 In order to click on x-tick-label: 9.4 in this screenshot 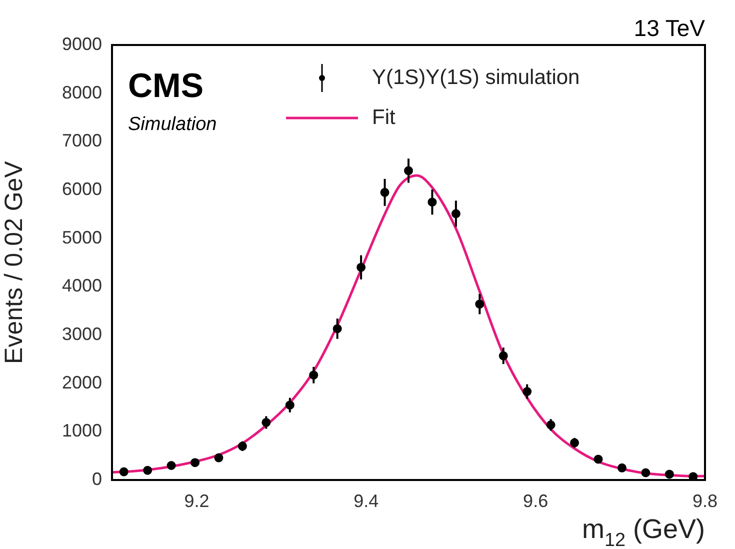, I will do `click(366, 500)`.